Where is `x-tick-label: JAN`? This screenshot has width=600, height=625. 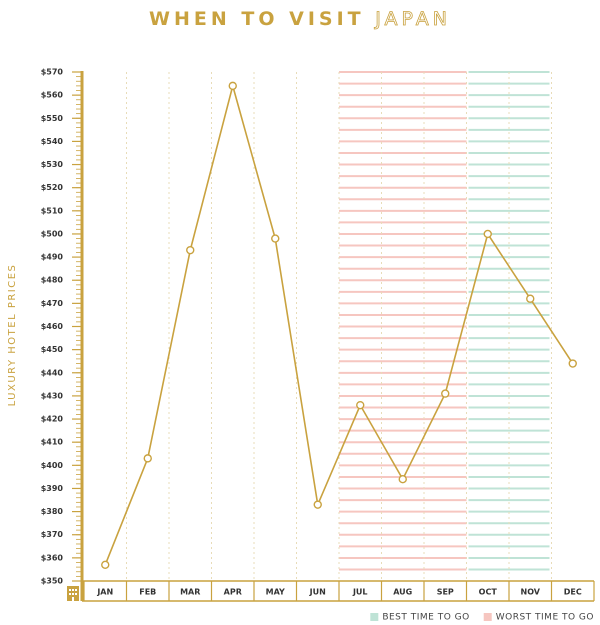 x-tick-label: JAN is located at coordinates (104, 592).